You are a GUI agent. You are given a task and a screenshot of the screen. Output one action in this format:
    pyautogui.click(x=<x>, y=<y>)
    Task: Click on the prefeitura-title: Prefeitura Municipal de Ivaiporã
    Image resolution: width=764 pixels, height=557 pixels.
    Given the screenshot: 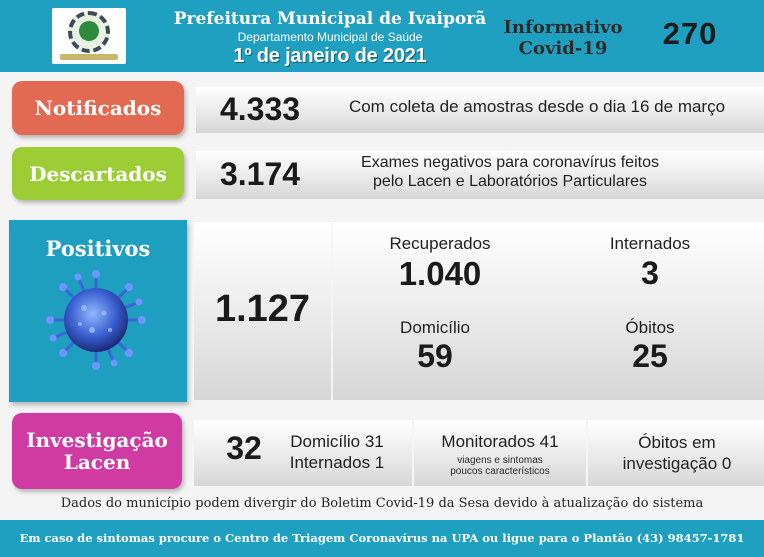 What is the action you would take?
    pyautogui.click(x=330, y=19)
    